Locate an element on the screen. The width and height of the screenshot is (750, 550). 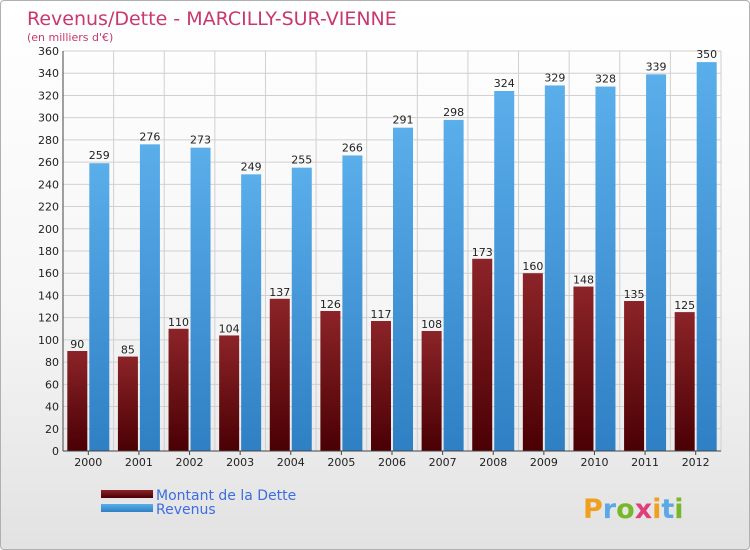
y-tick-label: 100 is located at coordinates (48, 340).